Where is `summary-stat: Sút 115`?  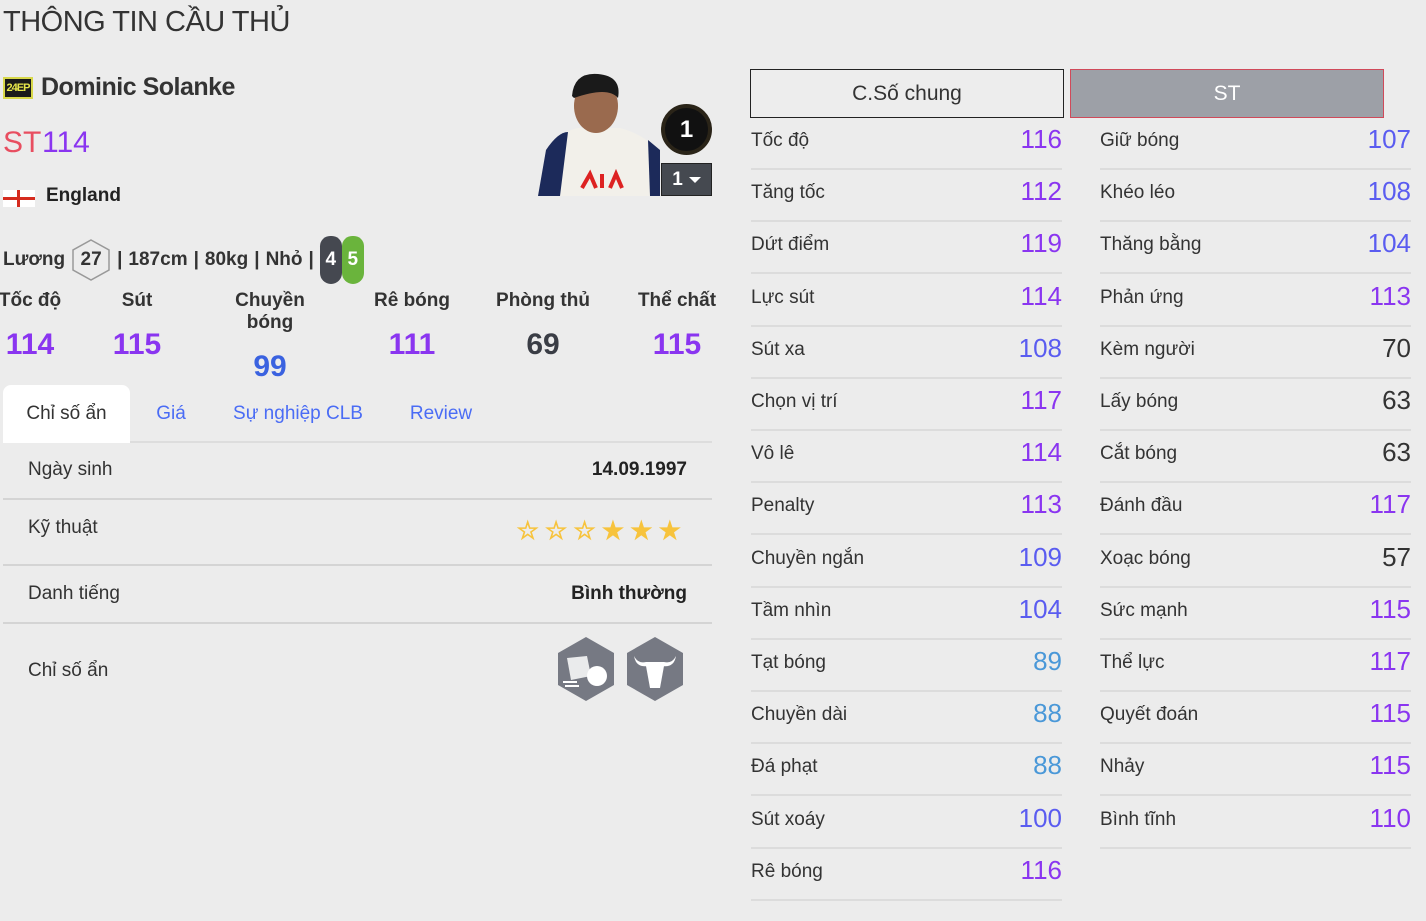
summary-stat: Sút 115 is located at coordinates (137, 326).